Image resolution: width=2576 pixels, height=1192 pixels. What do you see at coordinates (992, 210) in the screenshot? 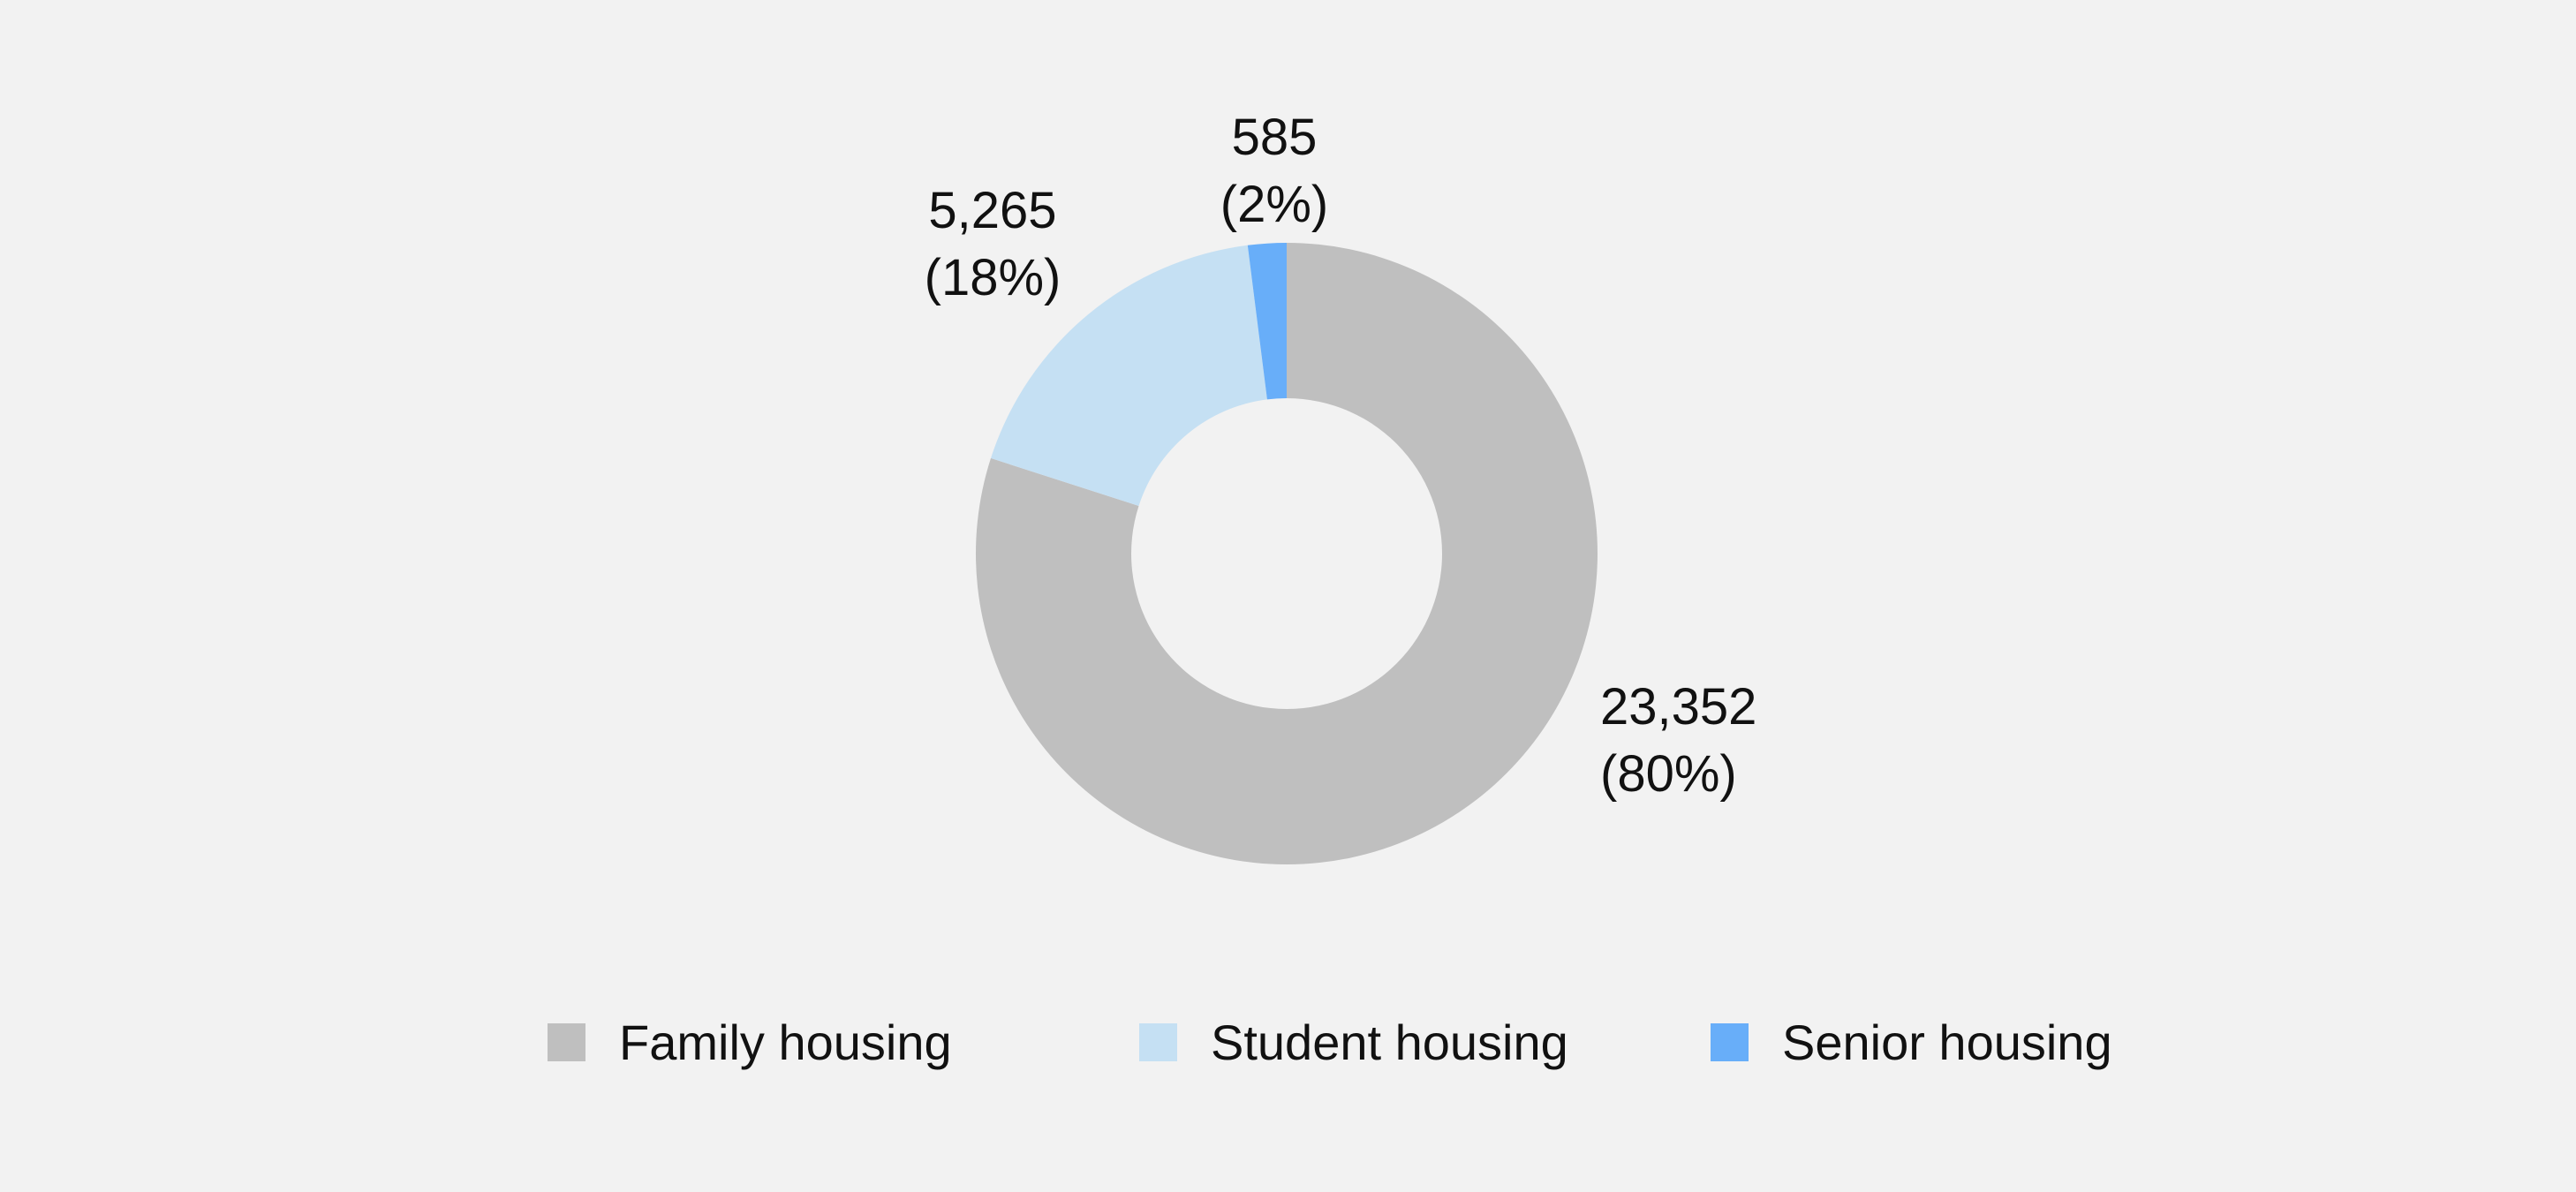
I see `data-label-value-student-housing: 5,265` at bounding box center [992, 210].